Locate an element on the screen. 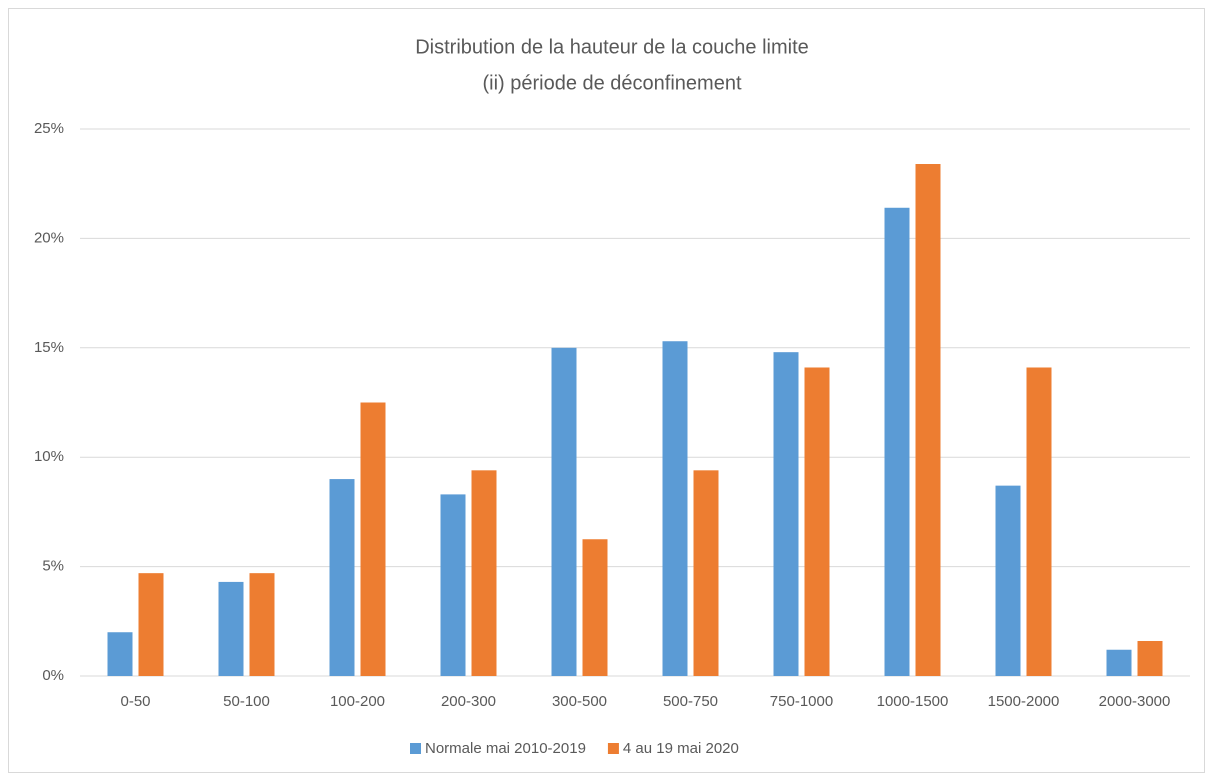 This screenshot has width=1214, height=782. x-tick-label: 1500-2000 is located at coordinates (1024, 701).